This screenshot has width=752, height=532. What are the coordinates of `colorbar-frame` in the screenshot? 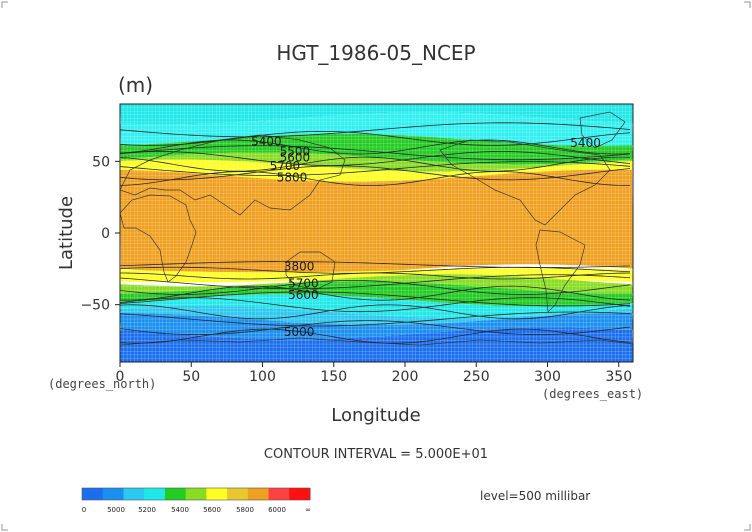 It's located at (196, 494).